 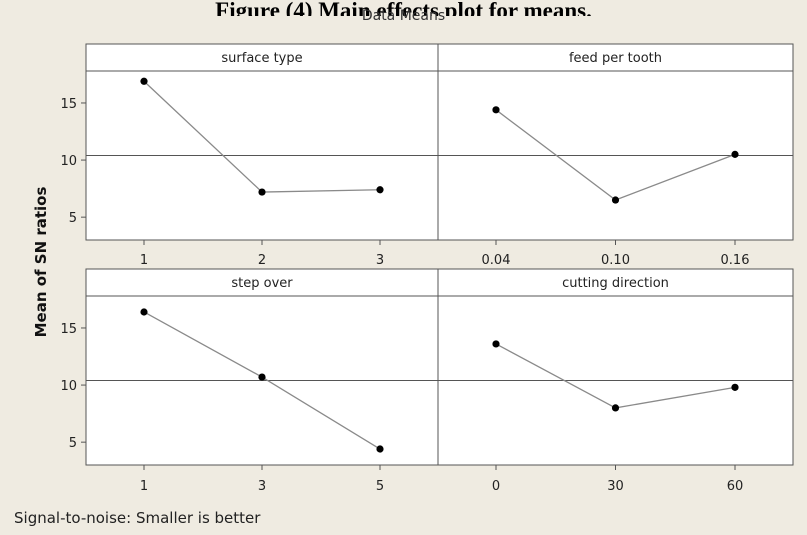 I want to click on x-tick-label: 0, so click(x=496, y=486).